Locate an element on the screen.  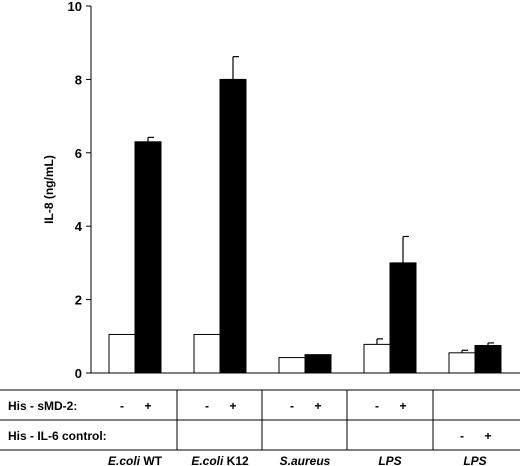
group-label: E.coli WT is located at coordinates (135, 460).